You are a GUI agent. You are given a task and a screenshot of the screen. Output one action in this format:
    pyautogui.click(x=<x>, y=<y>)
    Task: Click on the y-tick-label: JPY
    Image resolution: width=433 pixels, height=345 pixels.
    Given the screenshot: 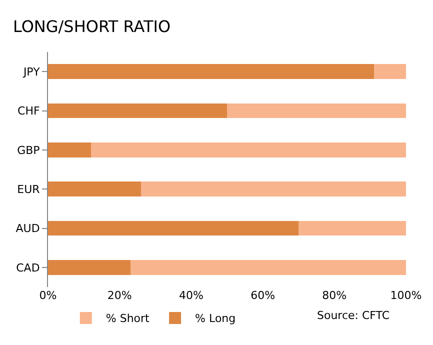 What is the action you would take?
    pyautogui.click(x=31, y=71)
    